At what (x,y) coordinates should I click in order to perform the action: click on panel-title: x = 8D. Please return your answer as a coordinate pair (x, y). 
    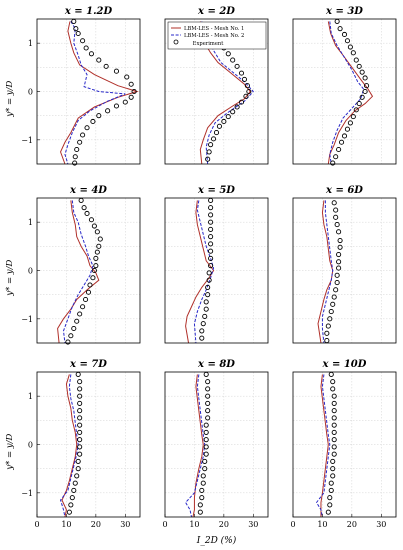
    Looking at the image, I should click on (216, 364).